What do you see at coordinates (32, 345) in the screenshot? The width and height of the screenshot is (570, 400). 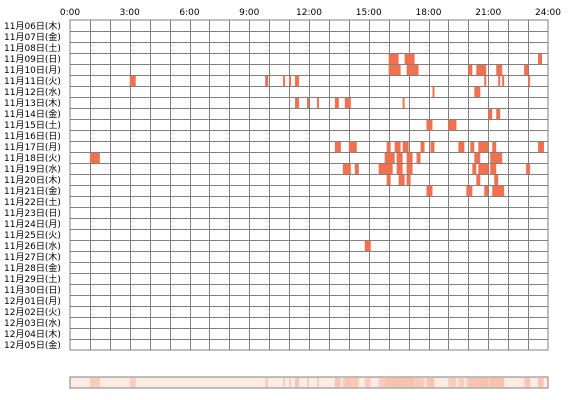 I see `row-label: 12月05日(金)` at bounding box center [32, 345].